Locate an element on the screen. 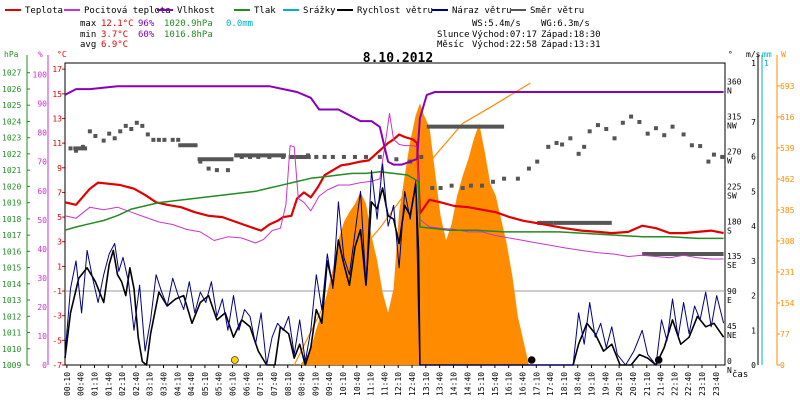  x-tick-label: 12:40 is located at coordinates (412, 384).